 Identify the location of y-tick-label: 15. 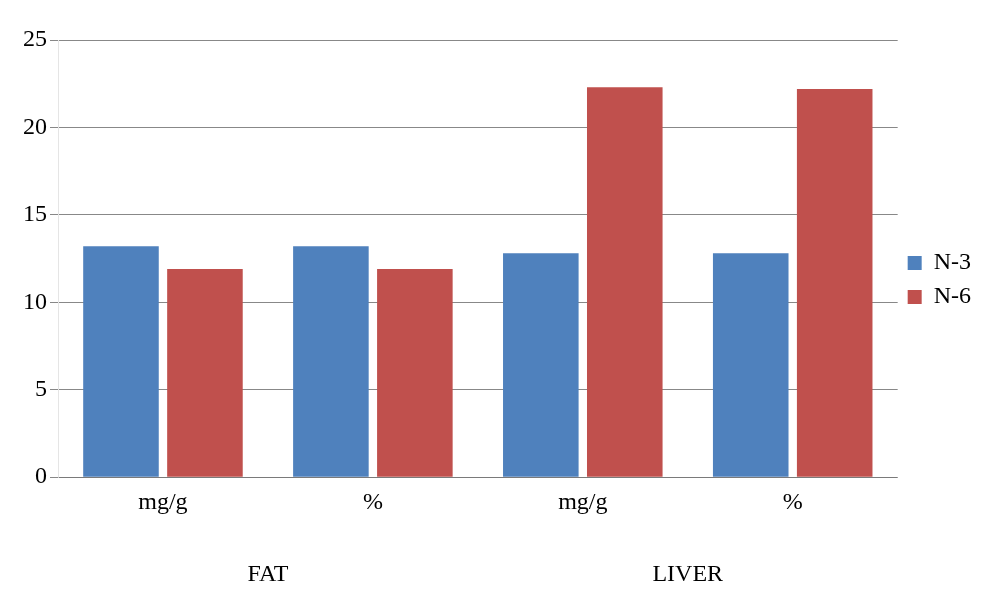
(35, 213).